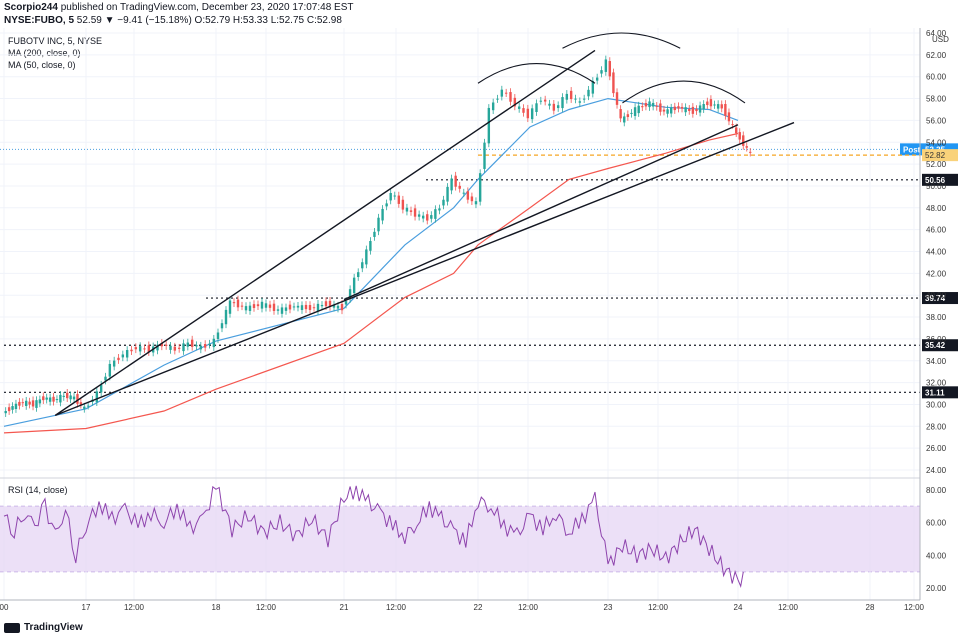  What do you see at coordinates (935, 155) in the screenshot?
I see `close-price-label: 52.82` at bounding box center [935, 155].